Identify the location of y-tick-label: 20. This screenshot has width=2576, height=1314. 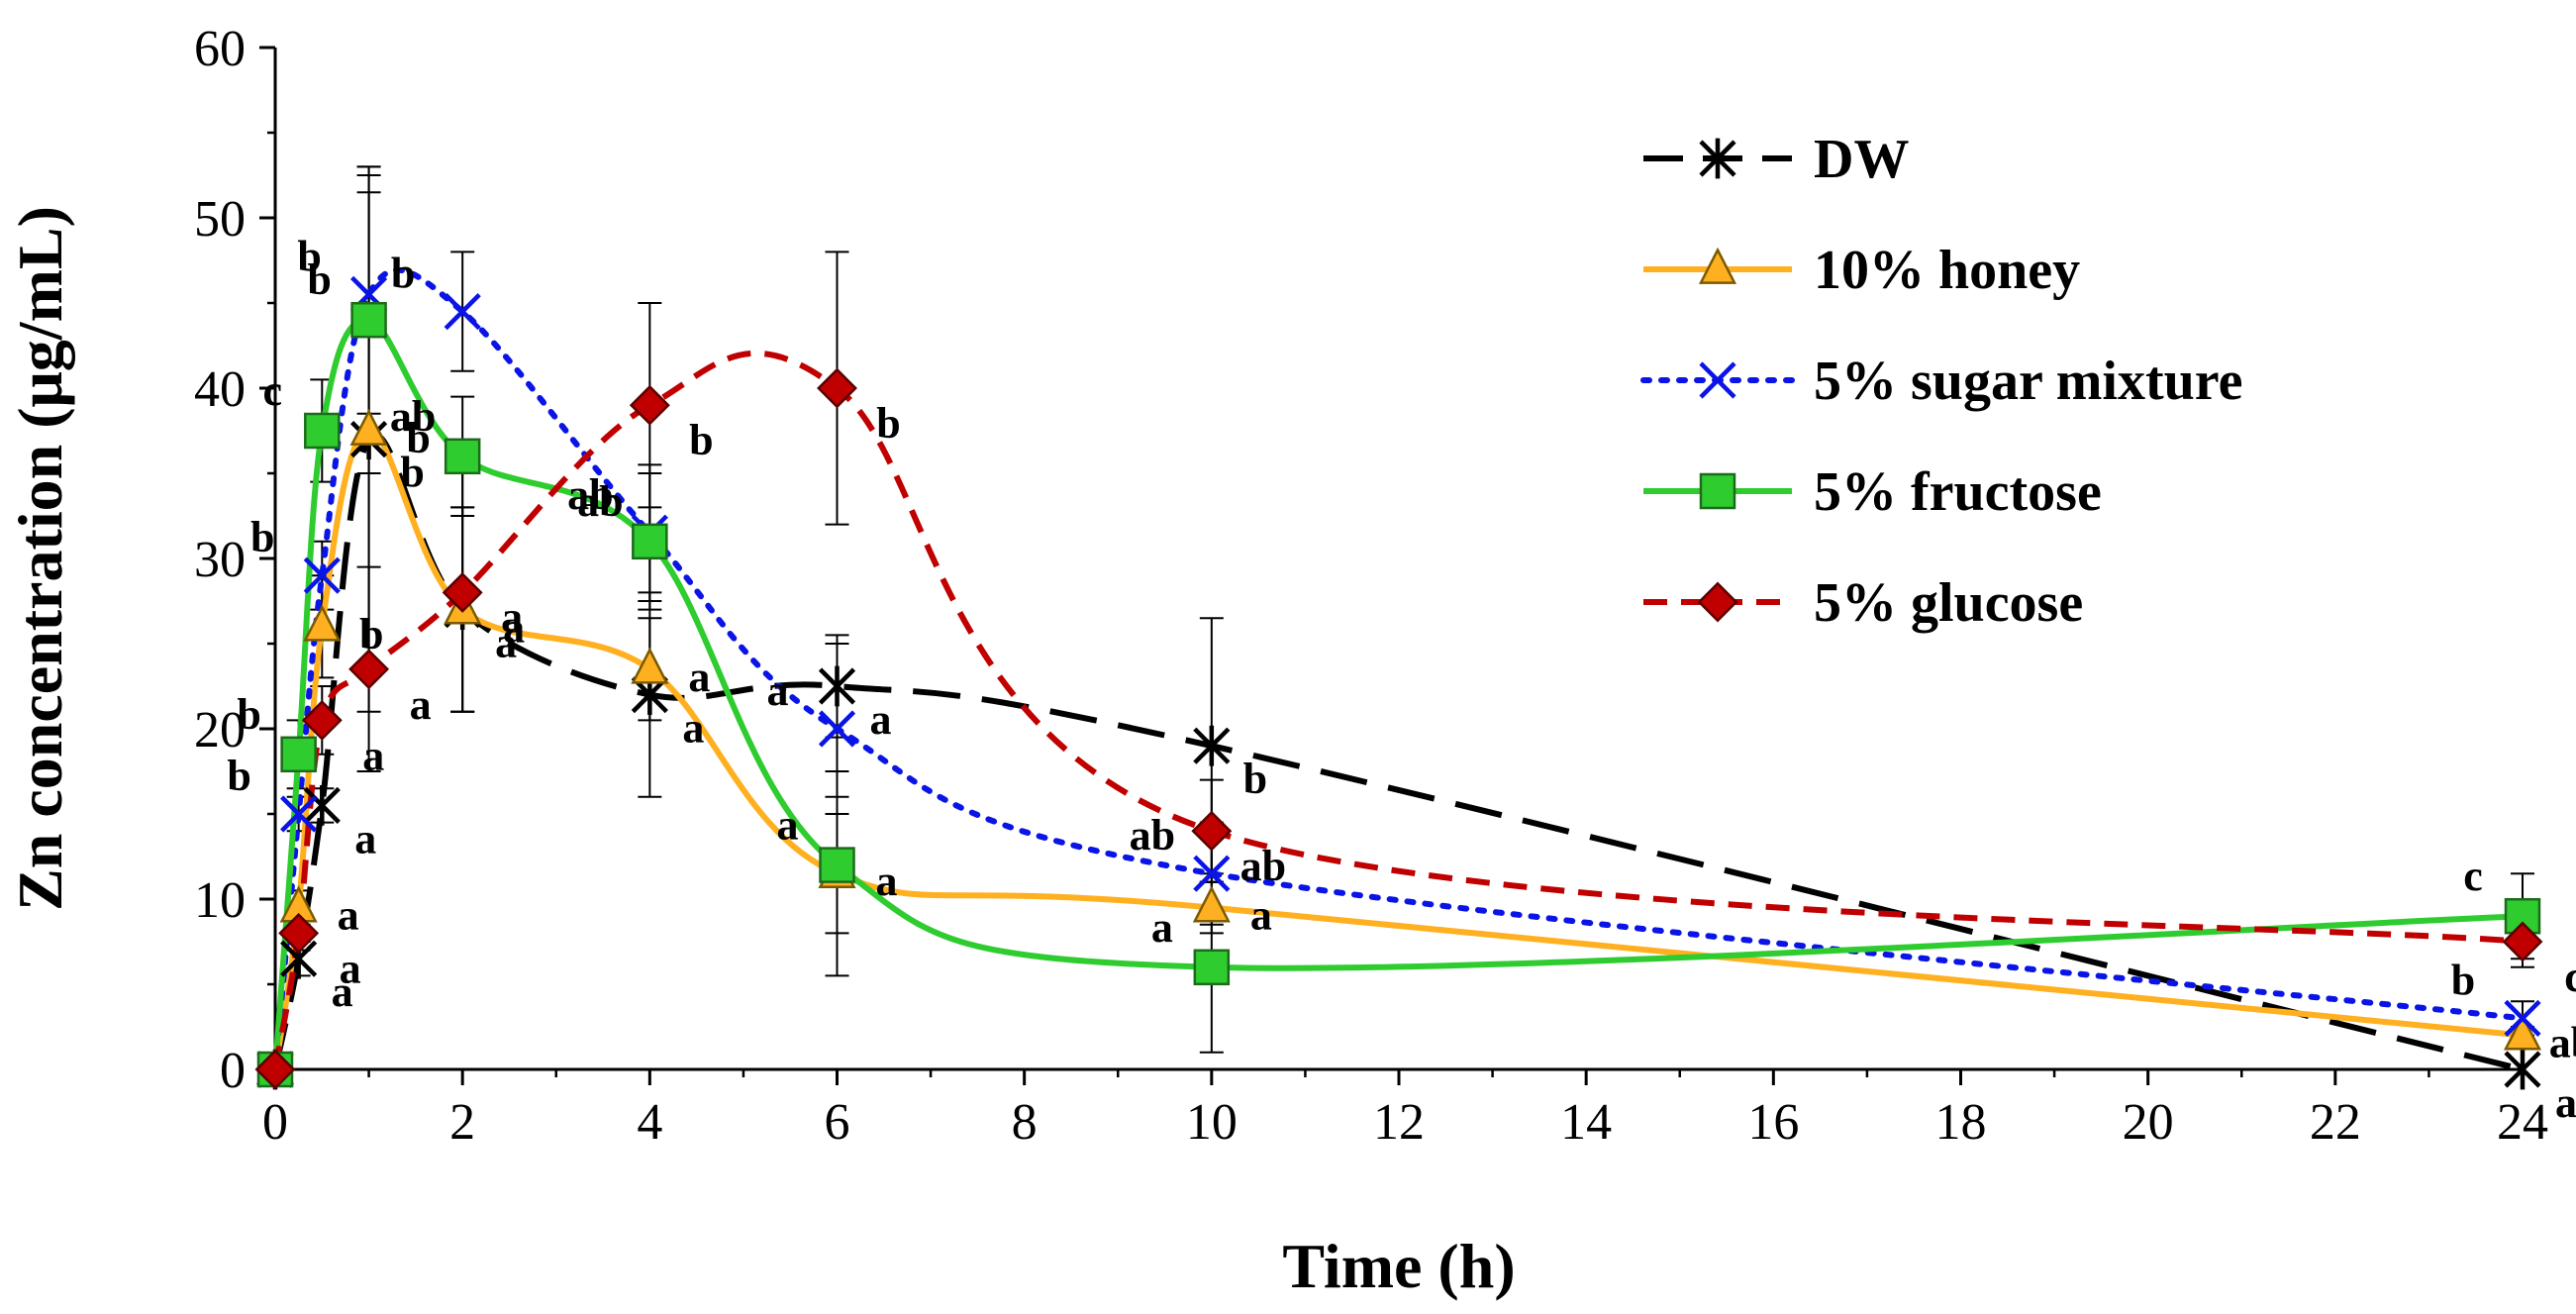
(220, 730).